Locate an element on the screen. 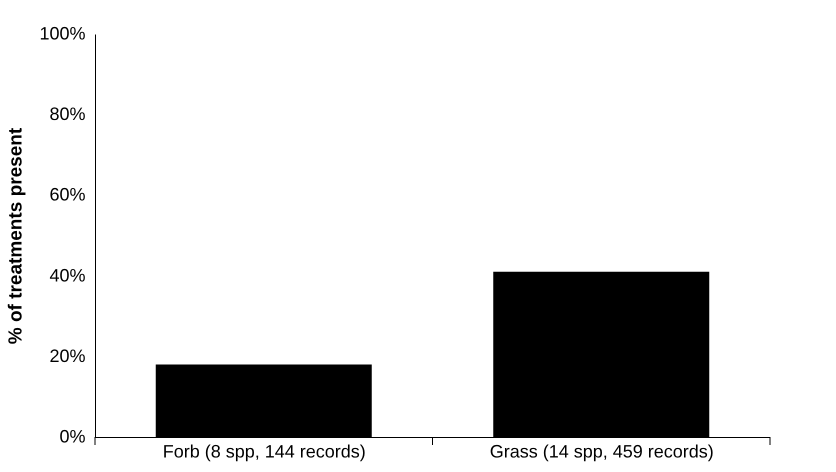  x-tick-label: Grass (14 spp, 459 records) is located at coordinates (602, 452).